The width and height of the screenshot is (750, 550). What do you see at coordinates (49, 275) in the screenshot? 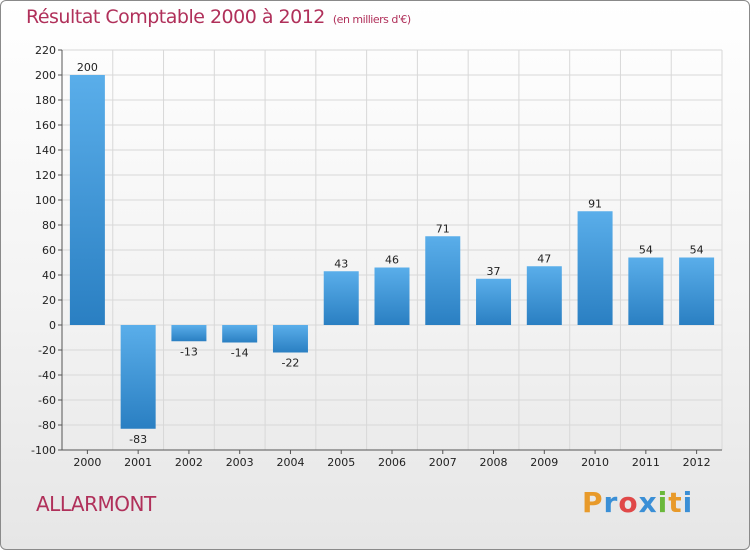
I see `y-tick-label: 40` at bounding box center [49, 275].